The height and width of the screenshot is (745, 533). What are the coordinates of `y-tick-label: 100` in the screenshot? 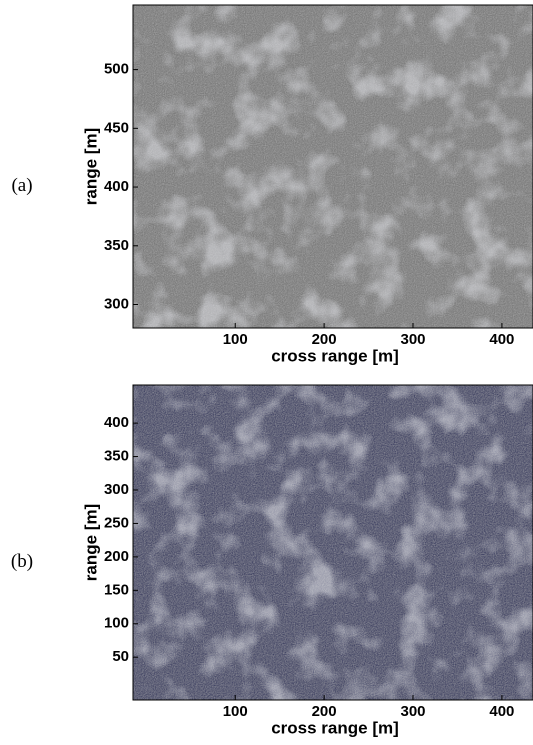 It's located at (116, 623).